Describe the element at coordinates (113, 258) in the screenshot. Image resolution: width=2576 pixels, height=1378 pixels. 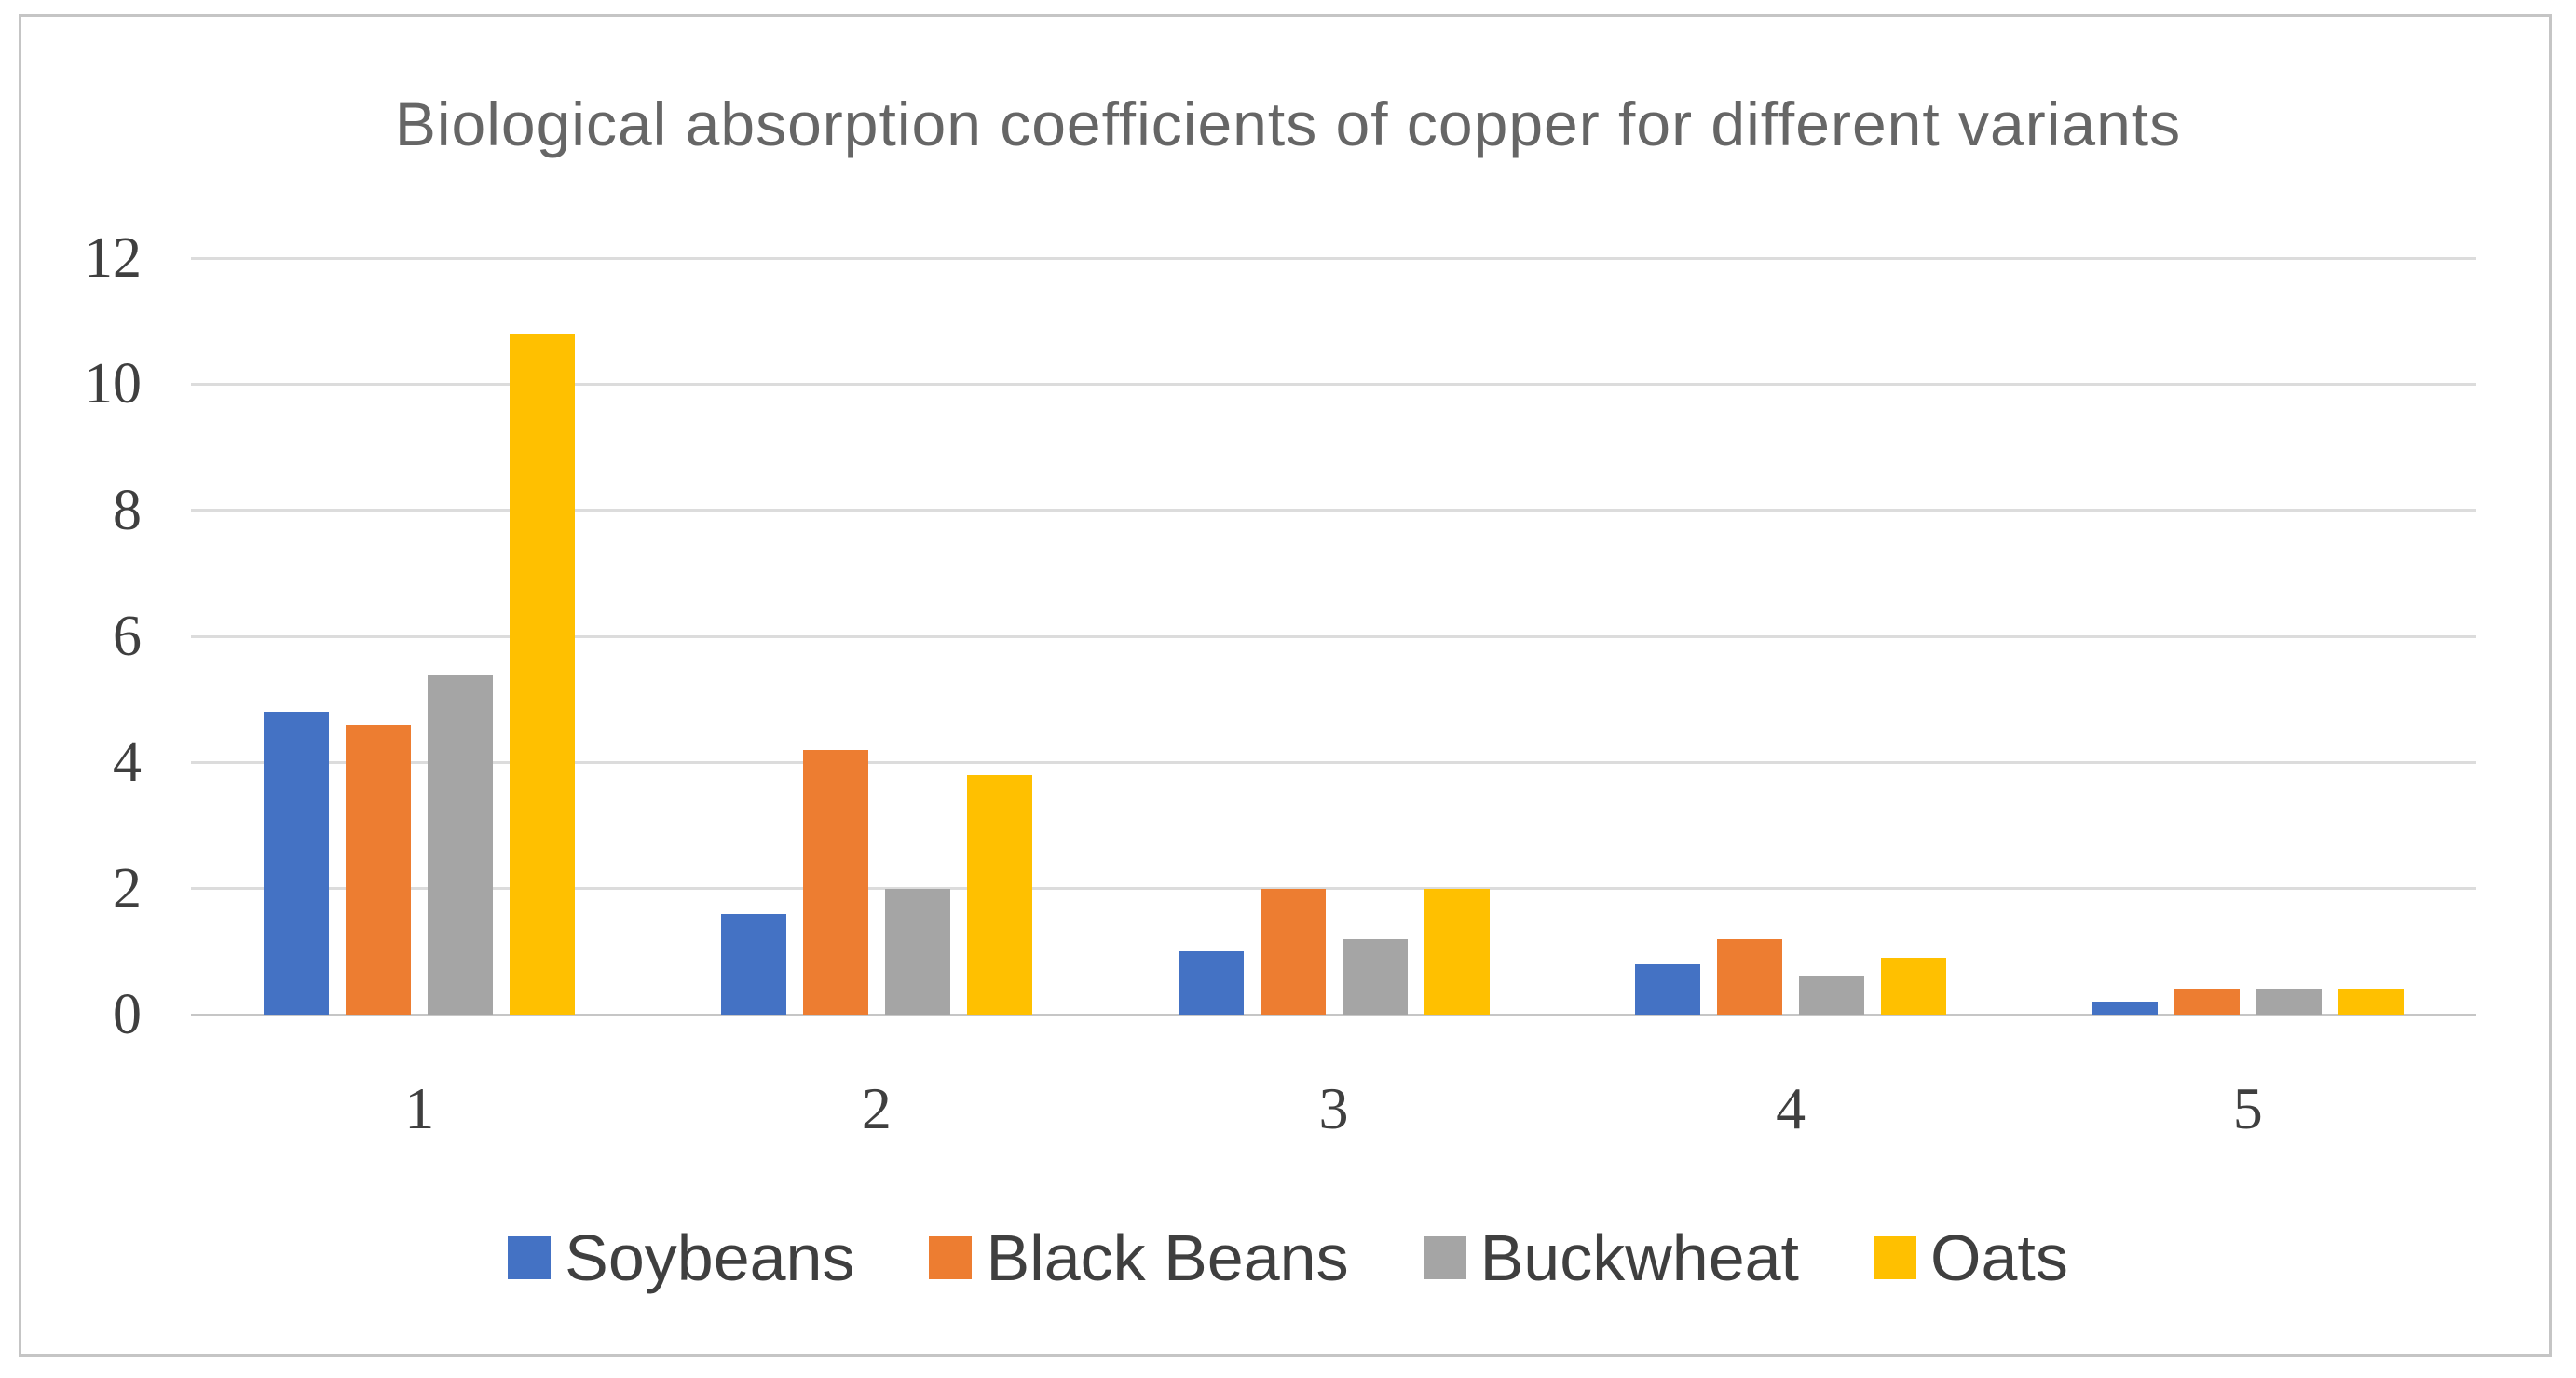
I see `y-tick-label-12: 12` at that location.